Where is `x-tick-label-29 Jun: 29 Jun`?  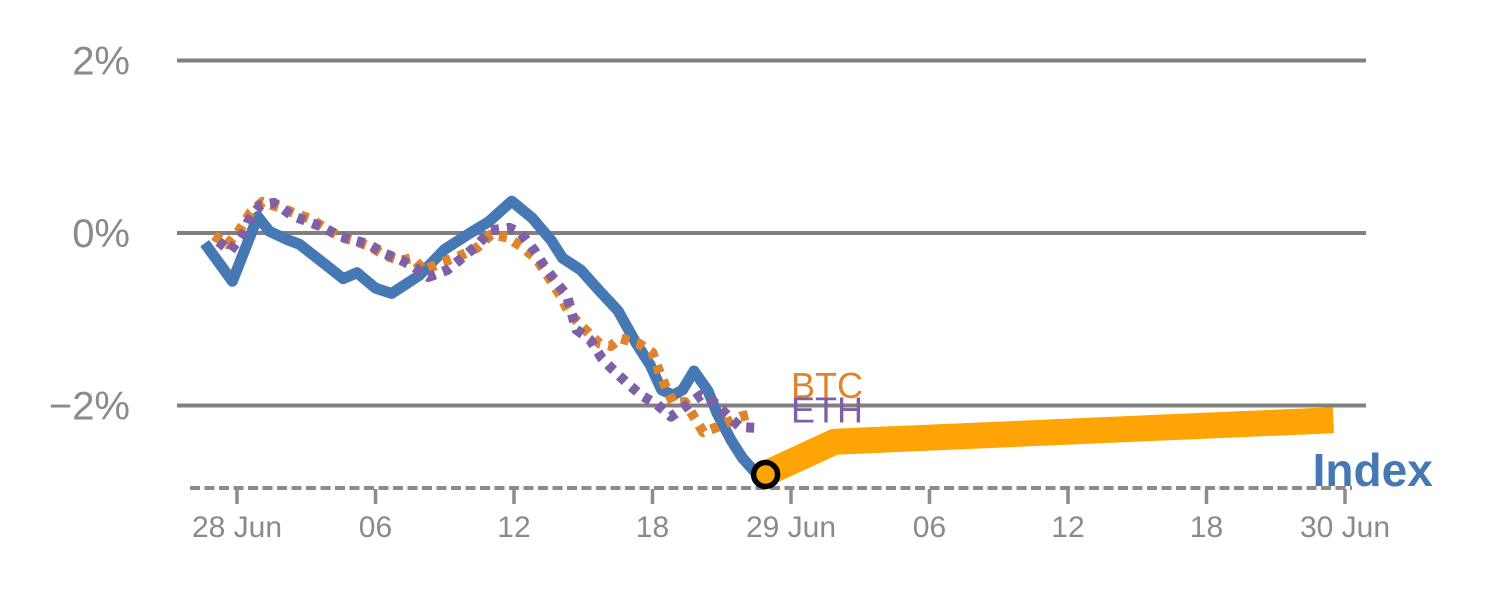 x-tick-label-29 Jun: 29 Jun is located at coordinates (791, 527).